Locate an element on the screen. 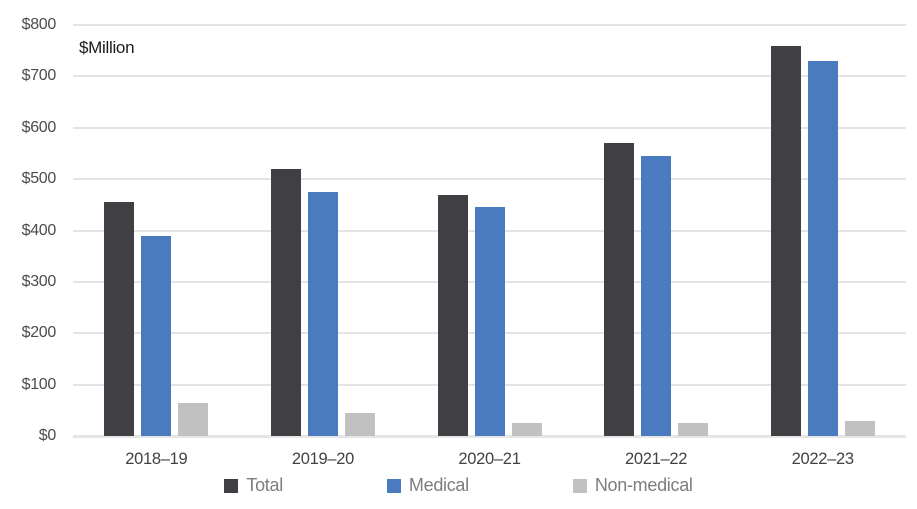 The height and width of the screenshot is (509, 917). x-tick-label: 2018–19 is located at coordinates (156, 459).